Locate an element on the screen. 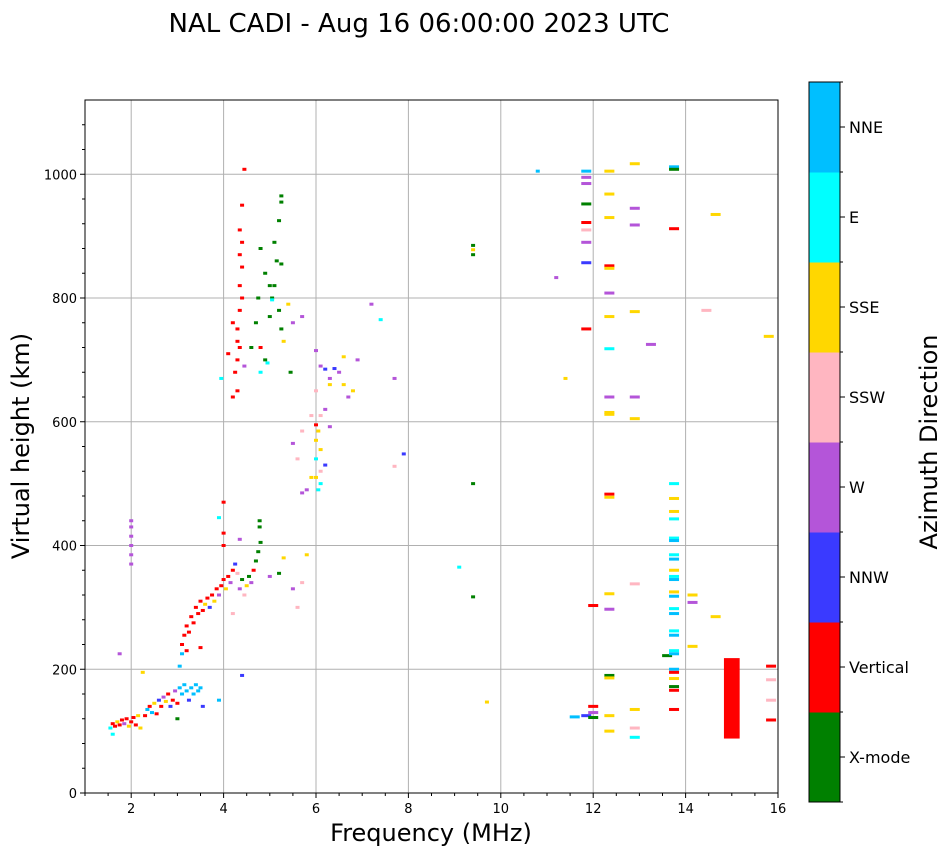  x-tick-label: 12 is located at coordinates (593, 809).